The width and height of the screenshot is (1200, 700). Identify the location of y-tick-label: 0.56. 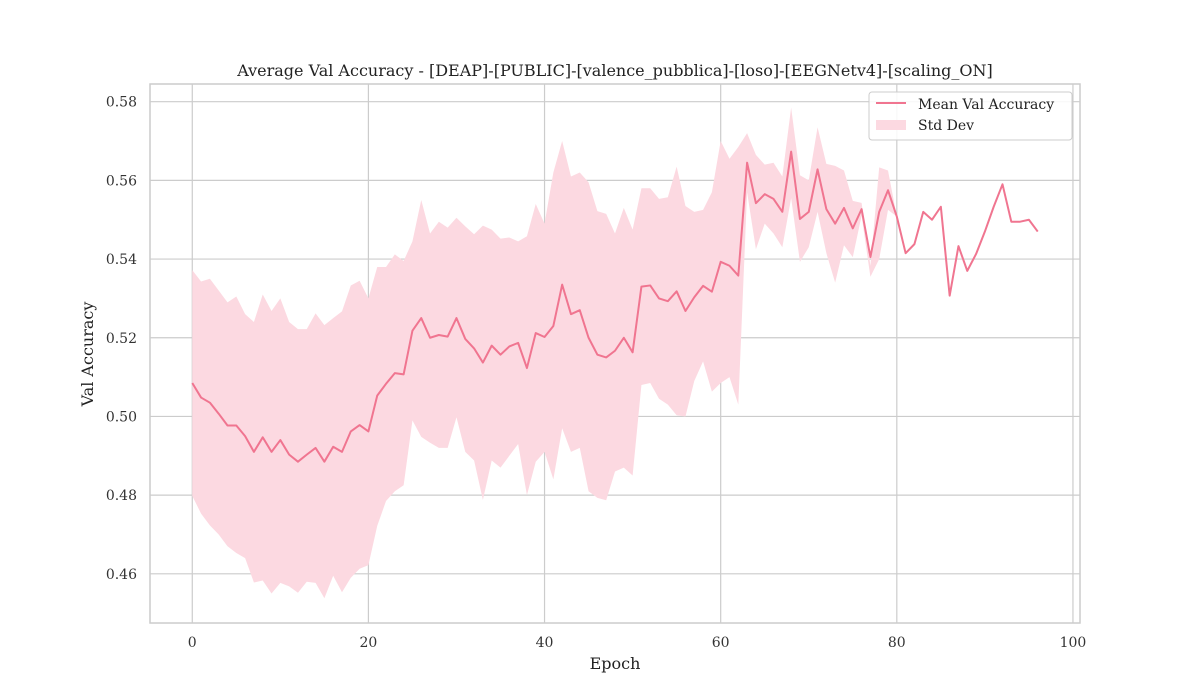
(121, 181).